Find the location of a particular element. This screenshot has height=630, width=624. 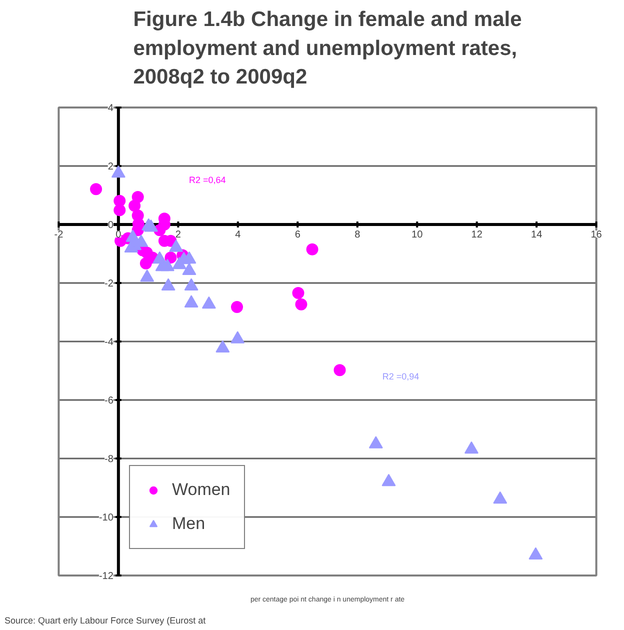

x-tick-label: 14 is located at coordinates (537, 235).